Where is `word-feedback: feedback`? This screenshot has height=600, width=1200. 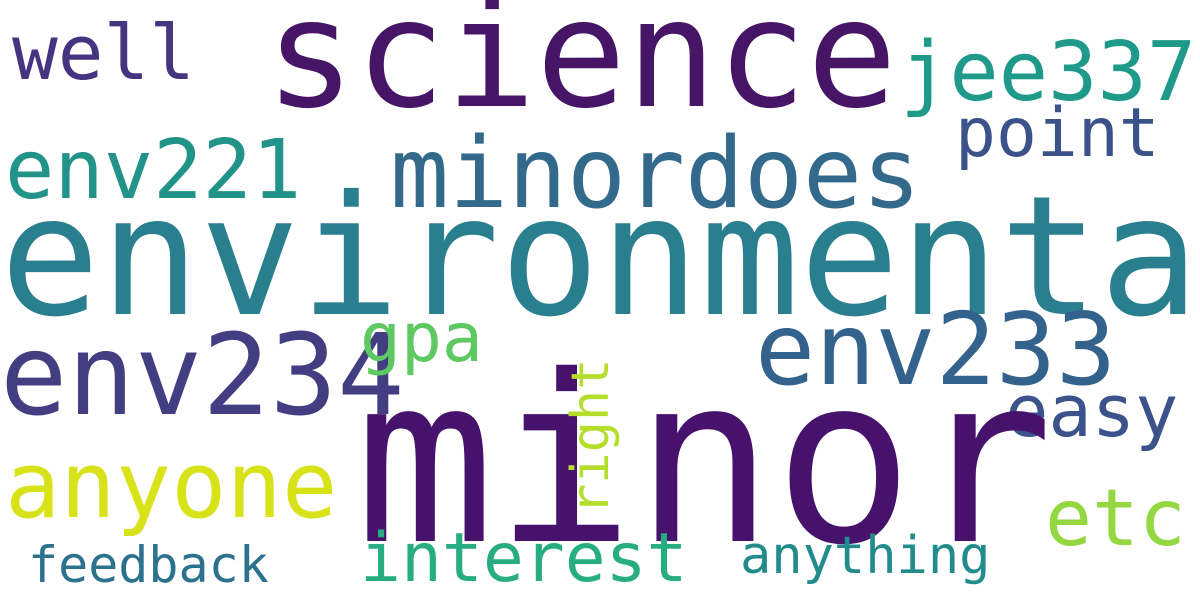 word-feedback: feedback is located at coordinates (148, 565).